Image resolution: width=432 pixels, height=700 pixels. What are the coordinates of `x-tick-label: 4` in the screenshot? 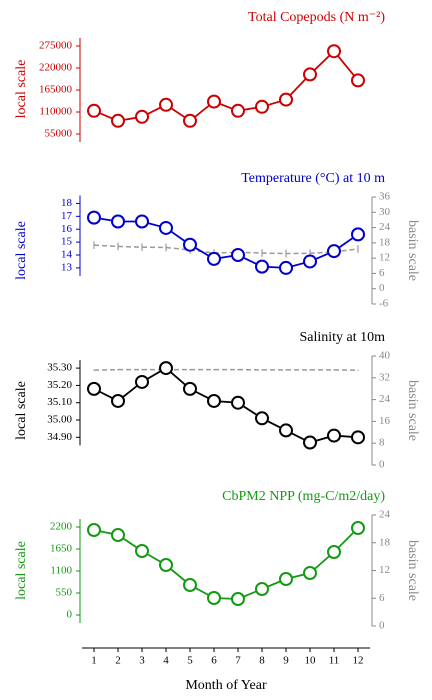 It's located at (166, 661).